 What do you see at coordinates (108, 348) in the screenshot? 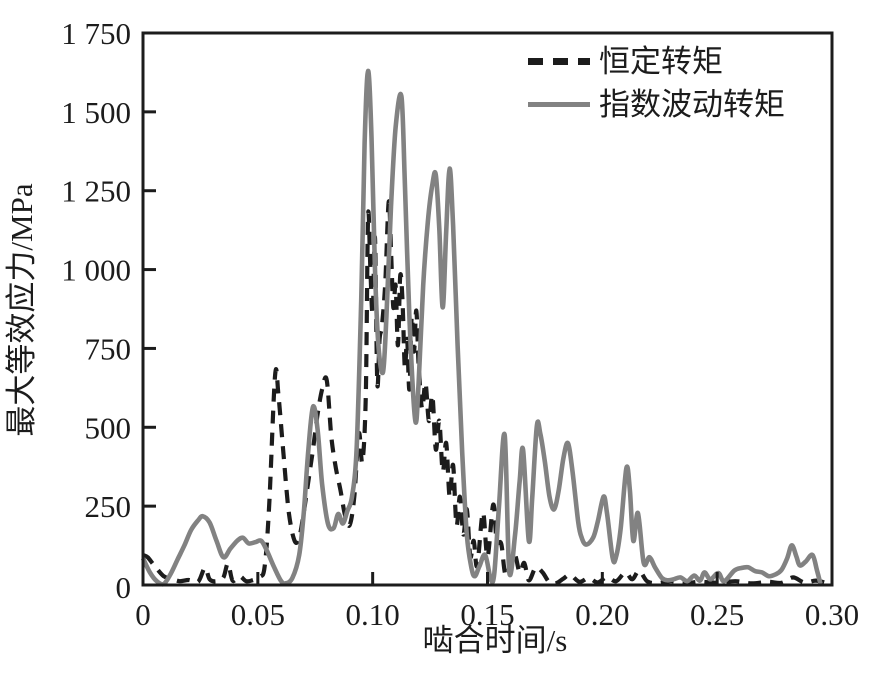
I see `y-tick-label: 750` at bounding box center [108, 348].